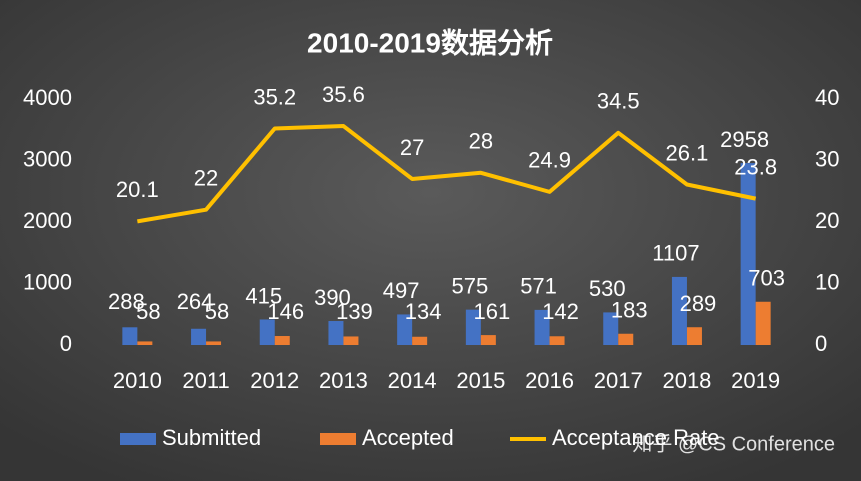 The width and height of the screenshot is (861, 481). Describe the element at coordinates (469, 285) in the screenshot. I see `data-label: 575` at that location.